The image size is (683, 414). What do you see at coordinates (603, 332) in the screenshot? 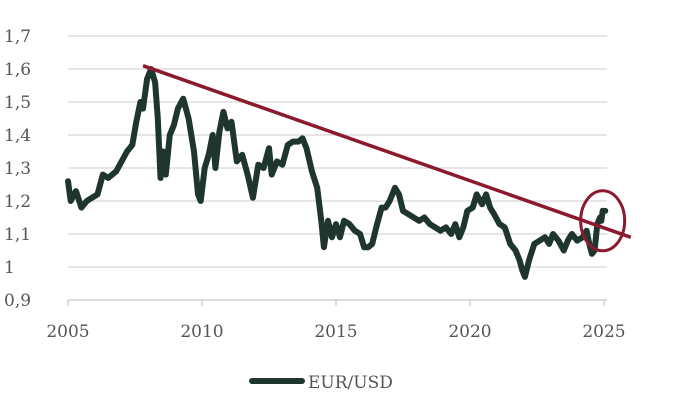
I see `x-tick-label: 2025` at bounding box center [603, 332].